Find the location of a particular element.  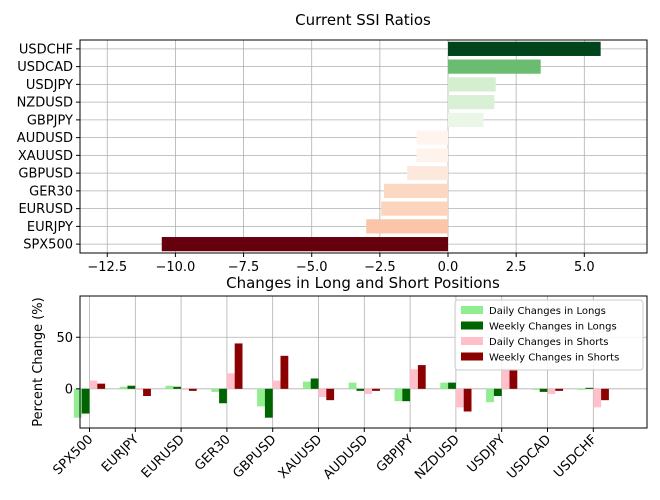

legend-label: Weekly Changes in Longs is located at coordinates (553, 327).